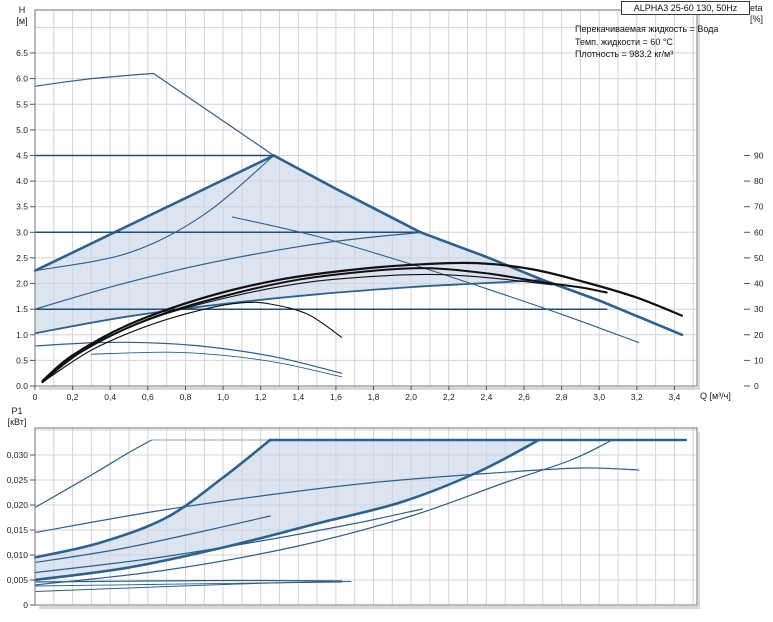  Describe the element at coordinates (18, 530) in the screenshot. I see `svg-text: 0,015` at that location.